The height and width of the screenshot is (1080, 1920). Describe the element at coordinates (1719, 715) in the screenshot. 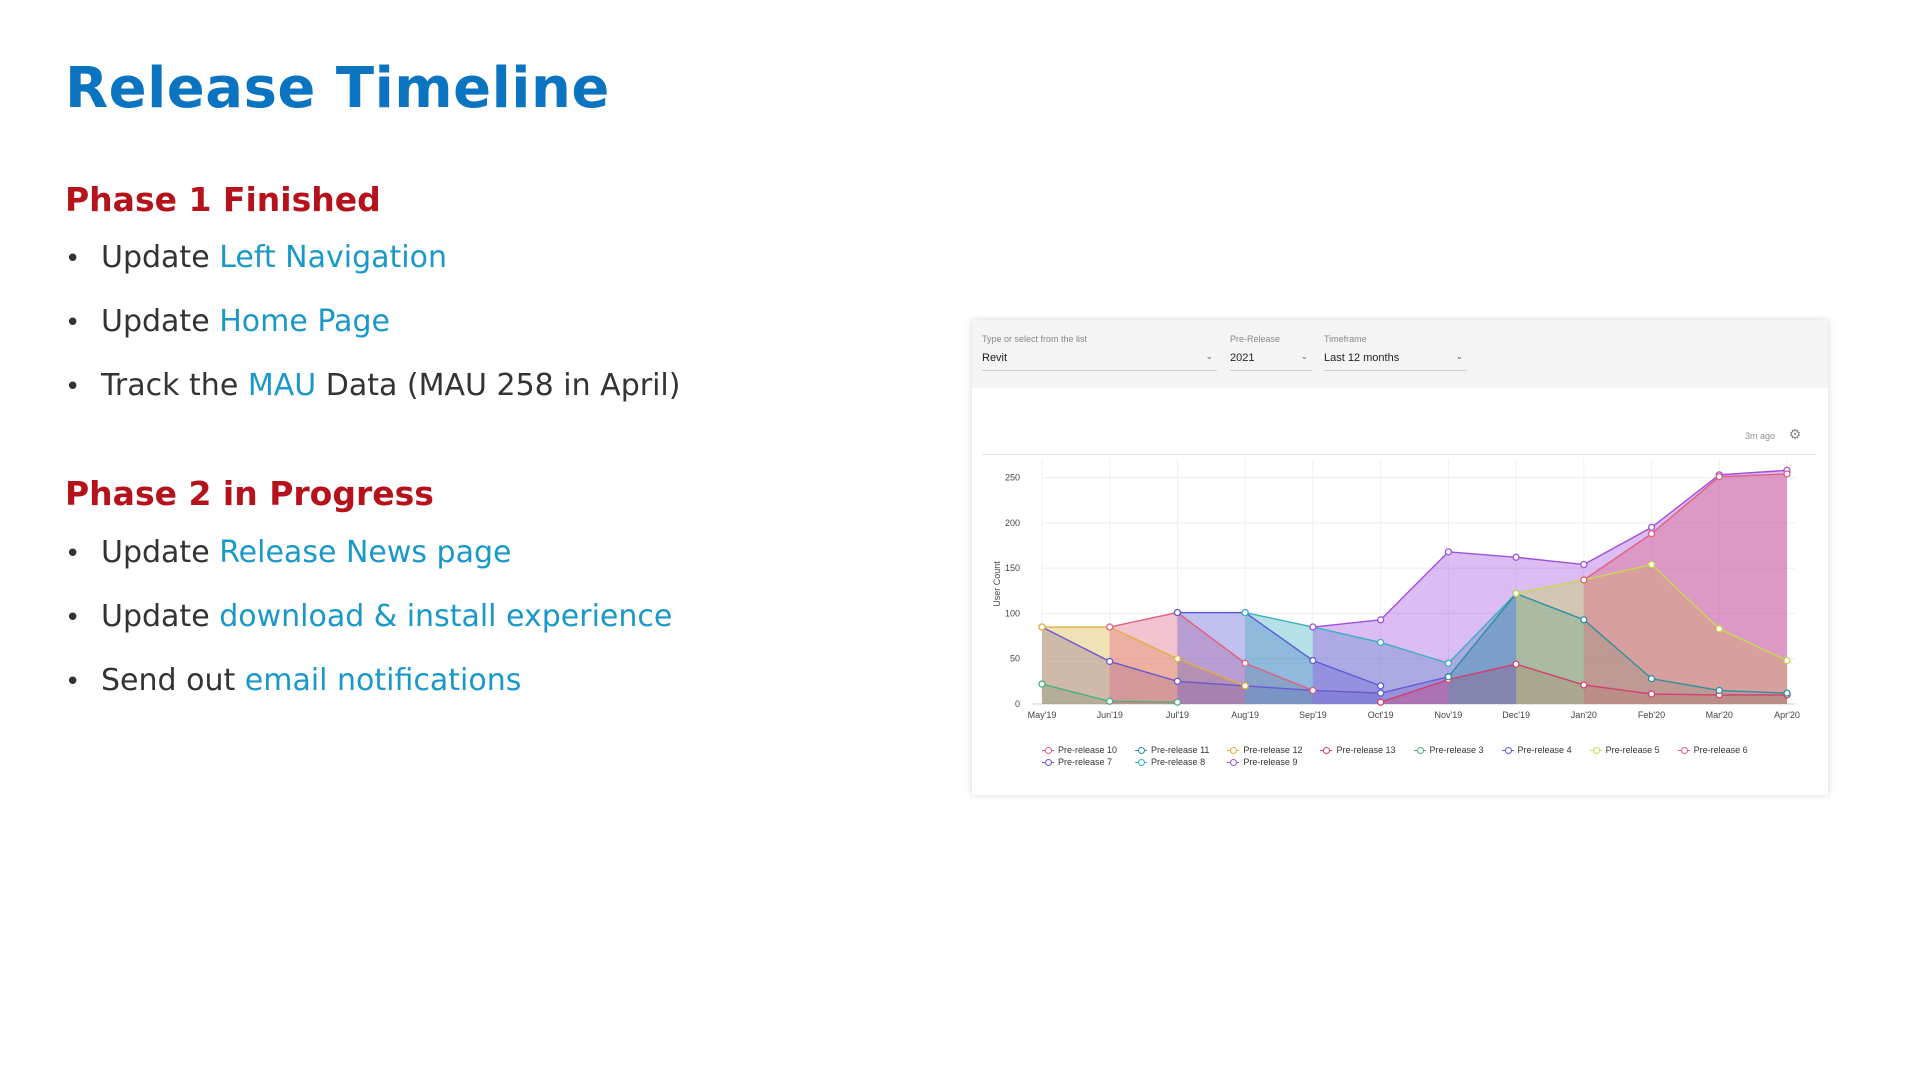

I see `x-tick-label: Mar'20` at that location.